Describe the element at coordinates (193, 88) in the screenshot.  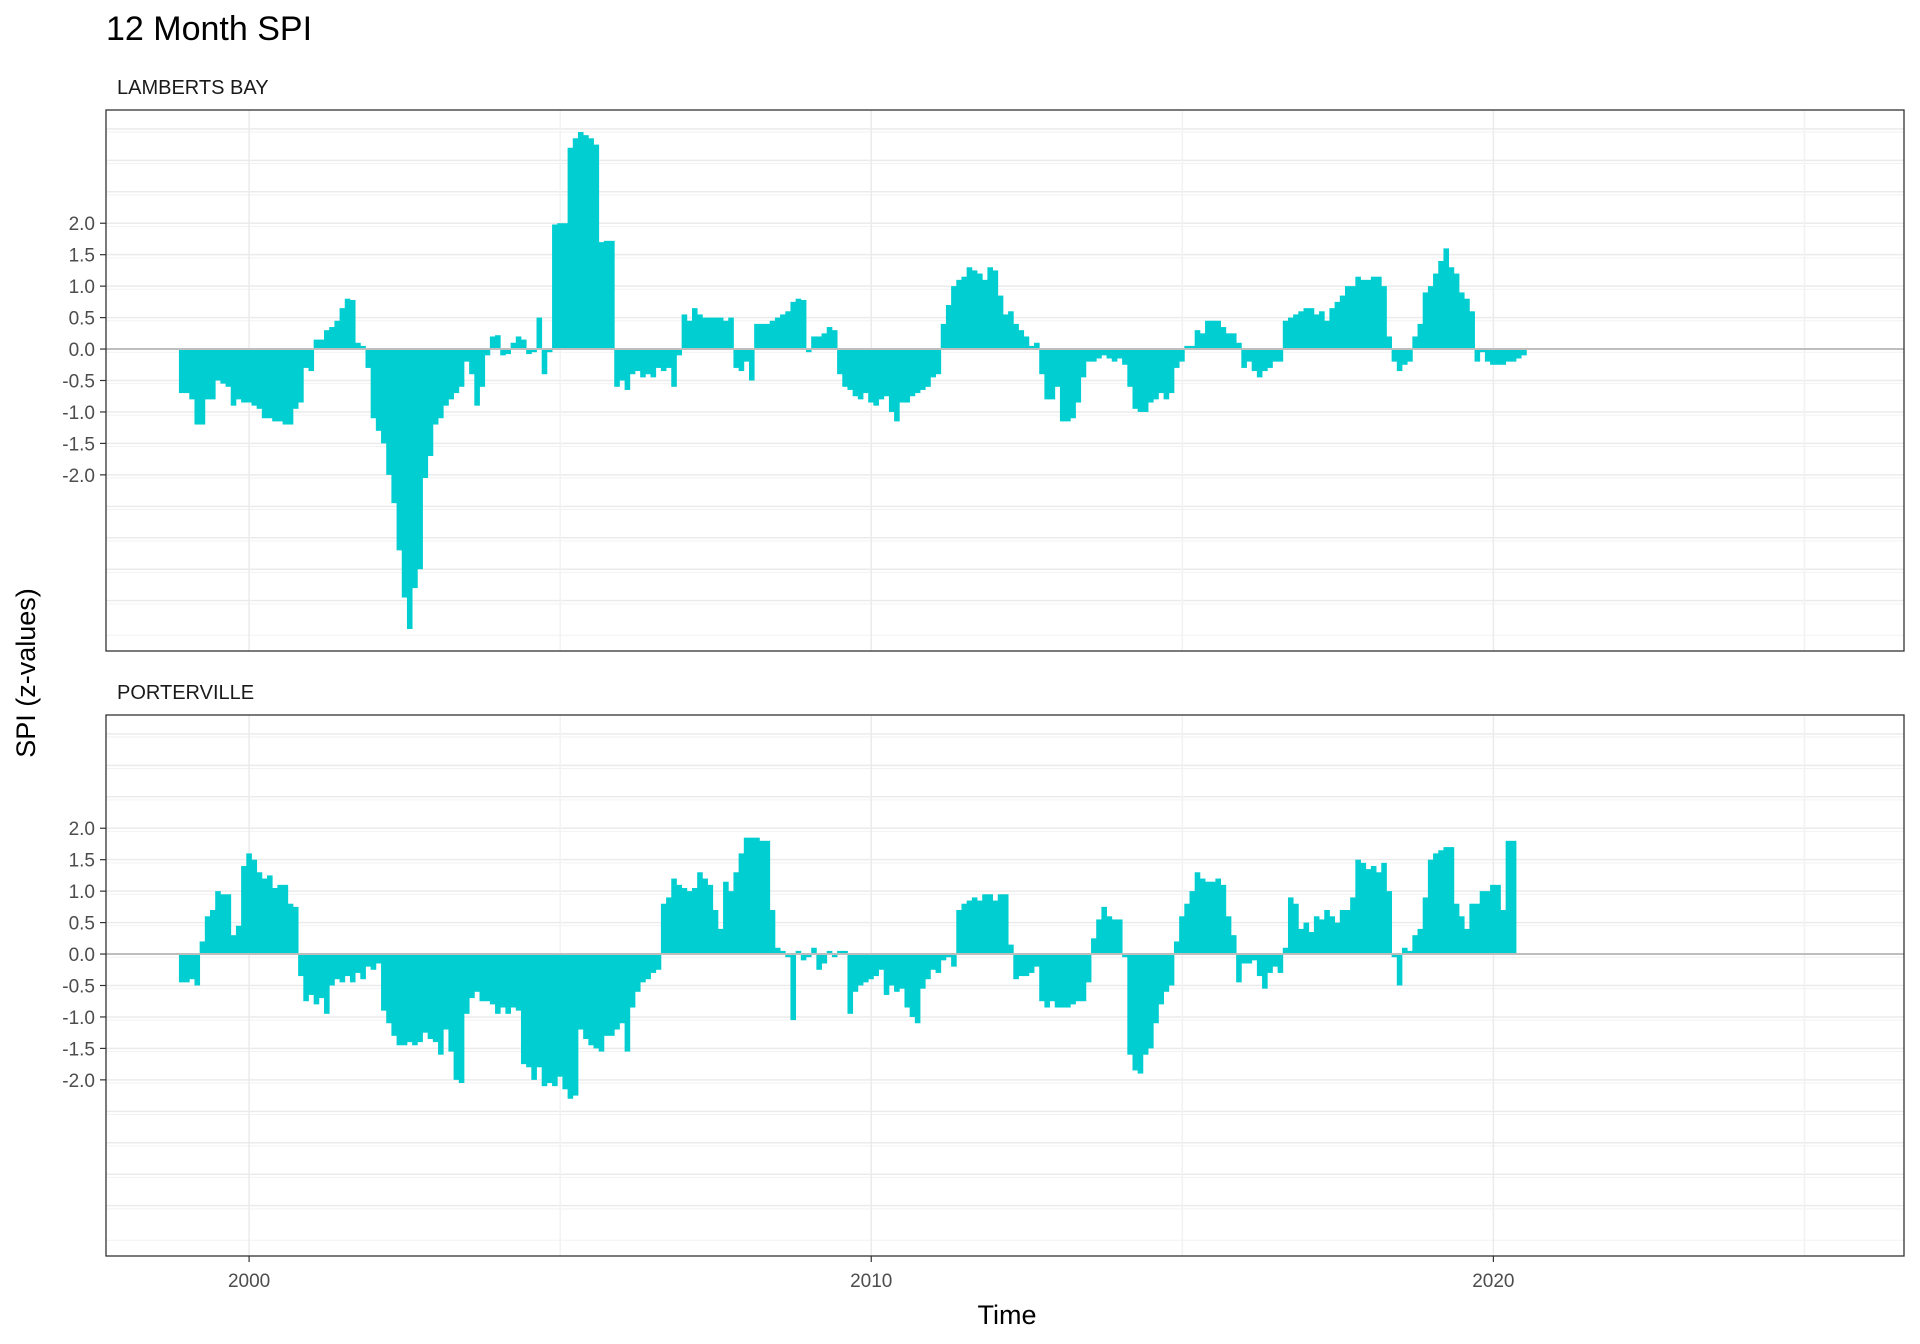
I see `panel-1-label: LAMBERTS BAY` at that location.